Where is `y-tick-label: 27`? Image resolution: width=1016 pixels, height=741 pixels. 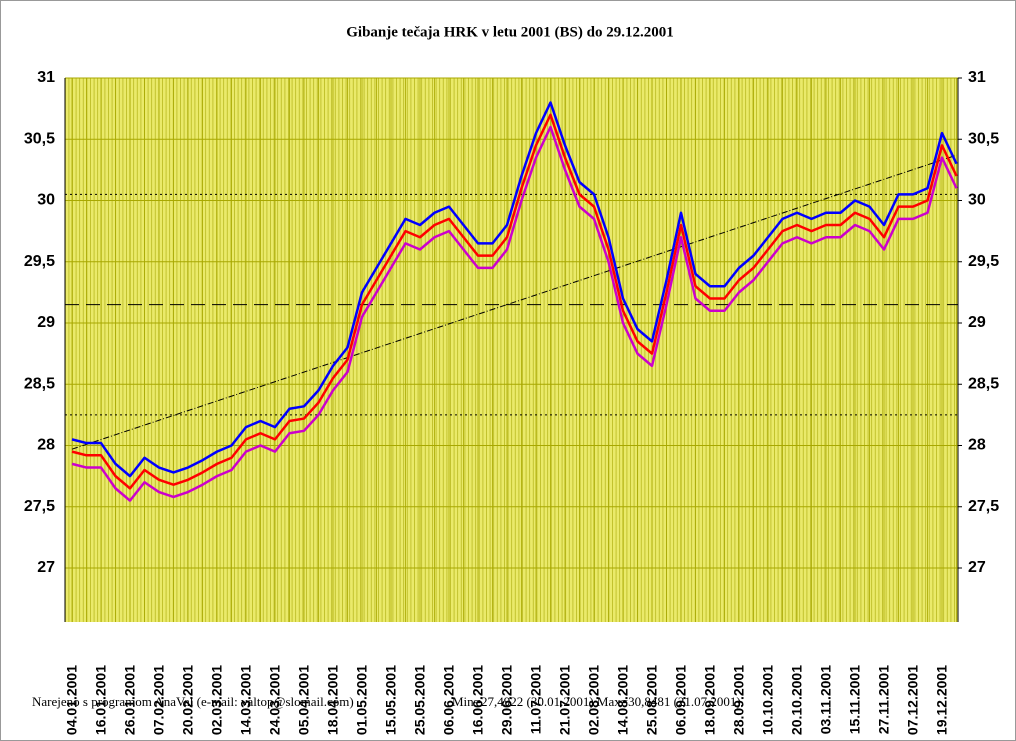
y-tick-label: 27 is located at coordinates (46, 567).